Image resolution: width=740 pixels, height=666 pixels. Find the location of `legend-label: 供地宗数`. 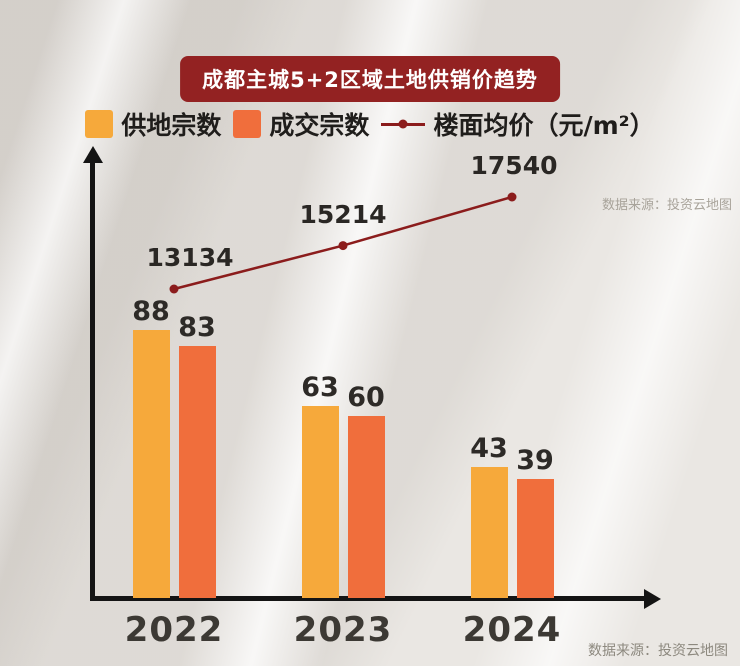

legend-label: 供地宗数 is located at coordinates (171, 125).